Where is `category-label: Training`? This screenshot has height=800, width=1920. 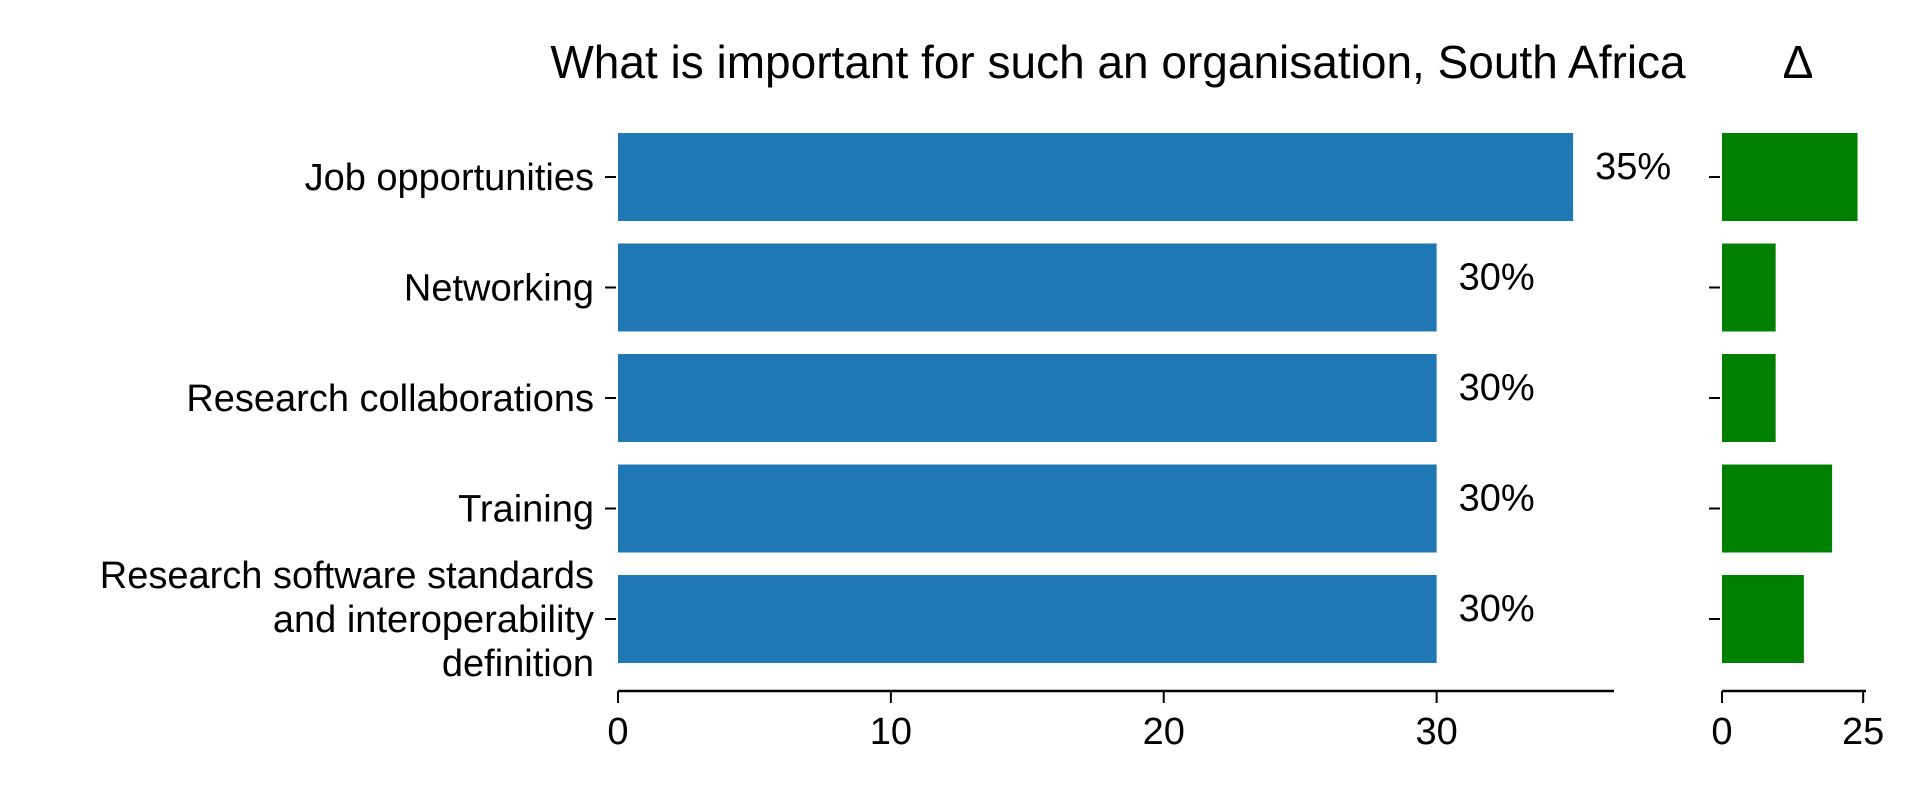 category-label: Training is located at coordinates (526, 510).